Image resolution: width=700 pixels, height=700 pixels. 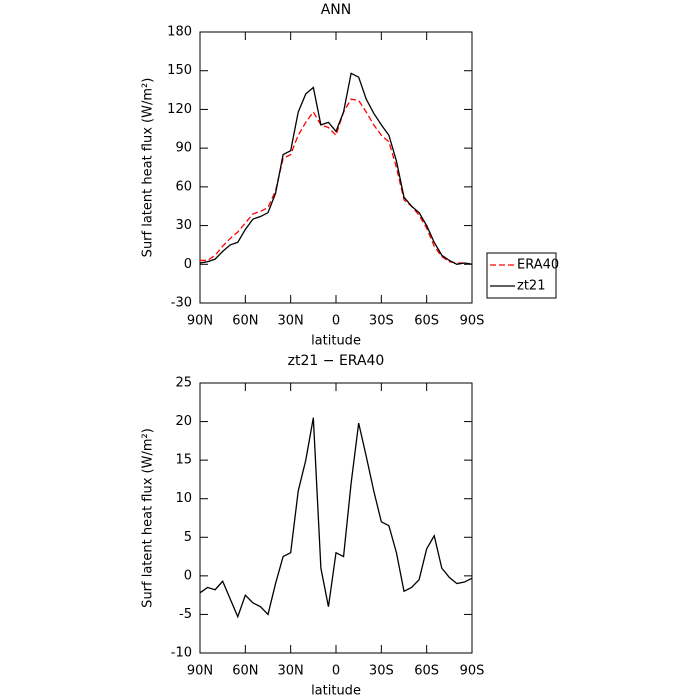 I want to click on y-tick-label: 15, so click(x=183, y=460).